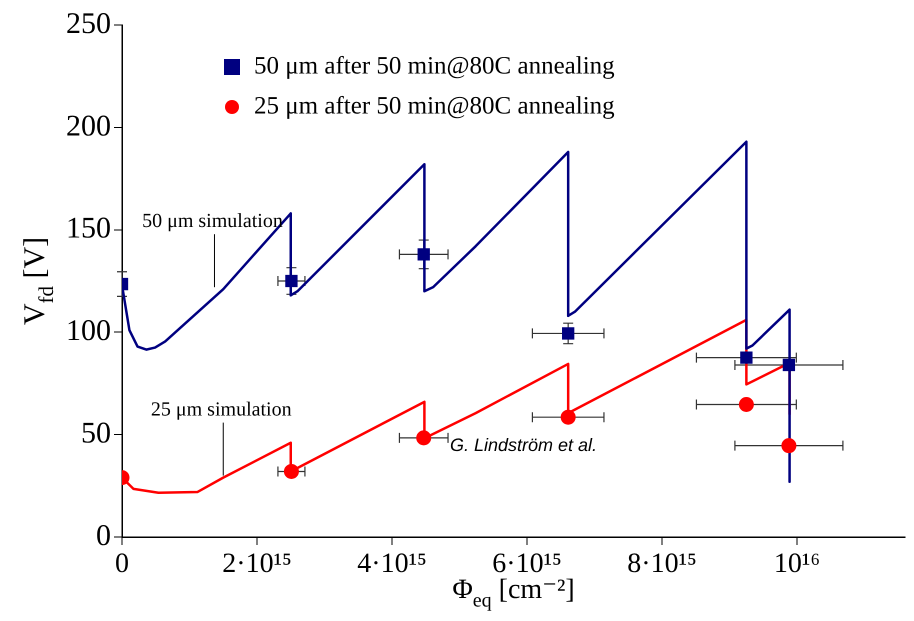 Image resolution: width=914 pixels, height=621 pixels. What do you see at coordinates (392, 564) in the screenshot?
I see `x-tick-label: 4·10¹⁵` at bounding box center [392, 564].